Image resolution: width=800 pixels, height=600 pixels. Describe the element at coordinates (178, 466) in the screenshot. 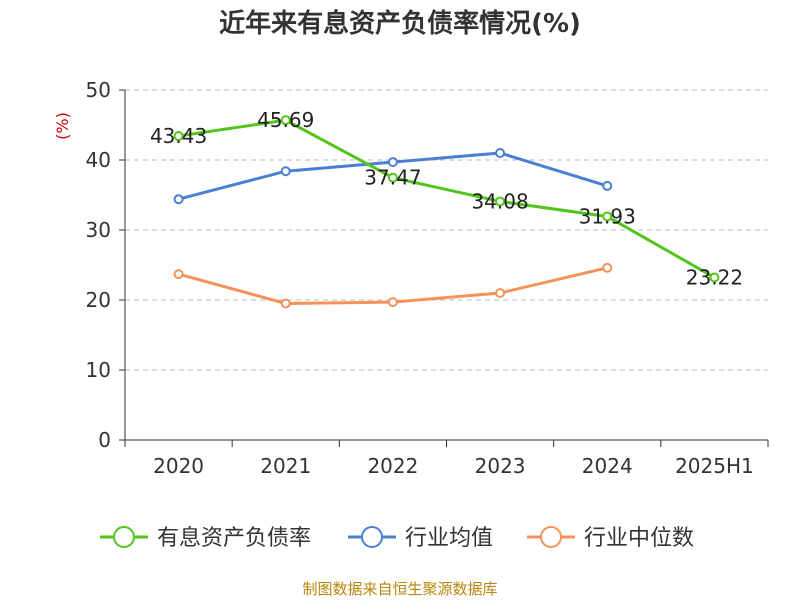

I see `x-tick-label: 2020` at that location.